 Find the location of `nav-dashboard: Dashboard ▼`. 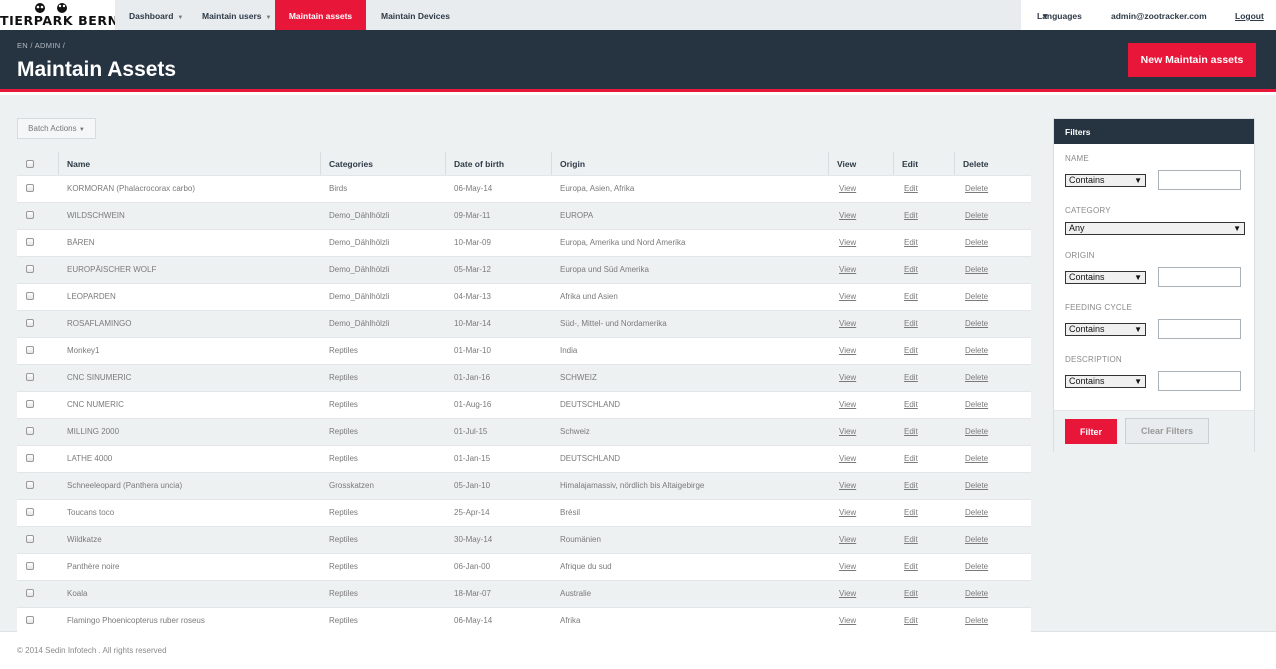

nav-dashboard: Dashboard ▼ is located at coordinates (156, 15).